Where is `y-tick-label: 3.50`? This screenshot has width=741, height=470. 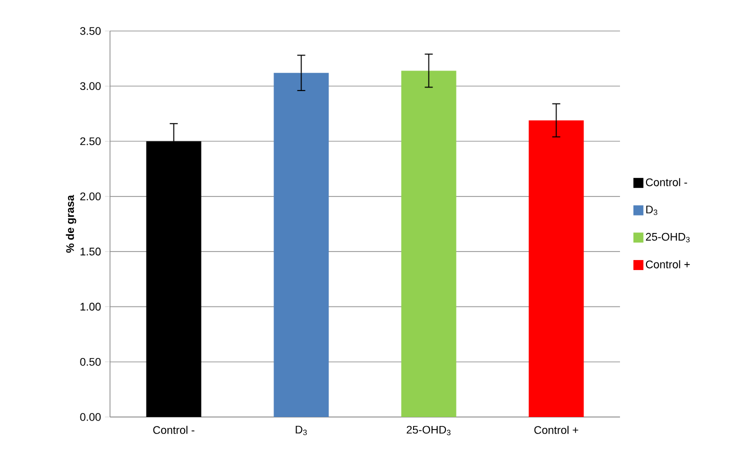 y-tick-label: 3.50 is located at coordinates (90, 31).